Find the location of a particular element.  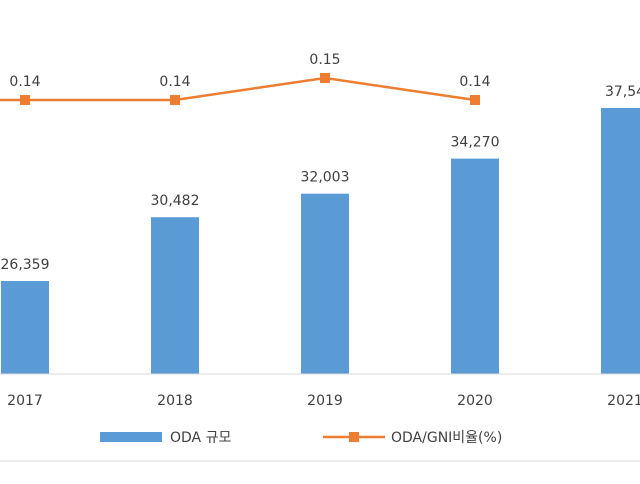

x-tick-2017: 2017 is located at coordinates (25, 401).